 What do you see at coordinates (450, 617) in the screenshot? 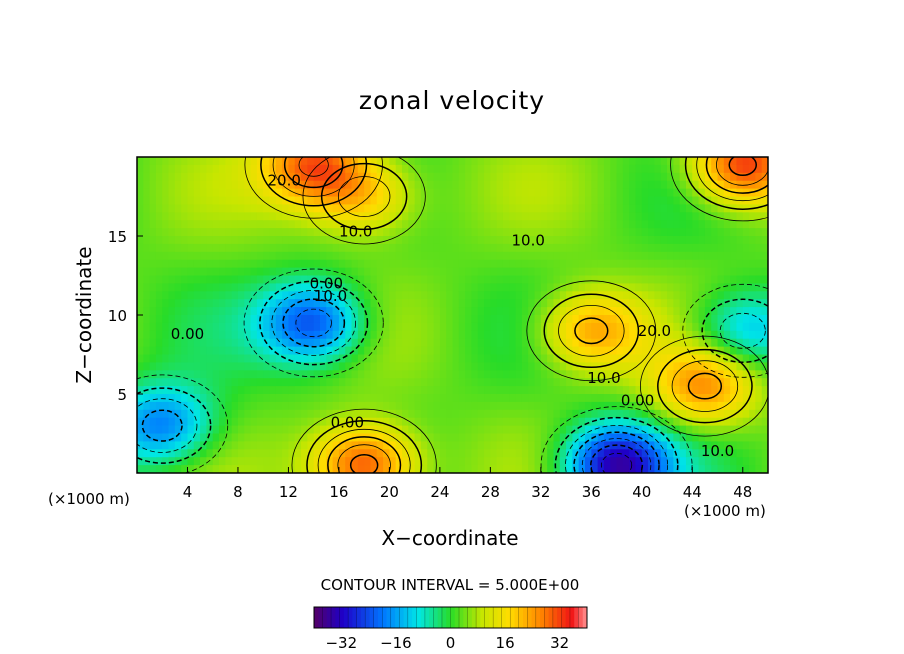
I see `colorbar-frame` at bounding box center [450, 617].